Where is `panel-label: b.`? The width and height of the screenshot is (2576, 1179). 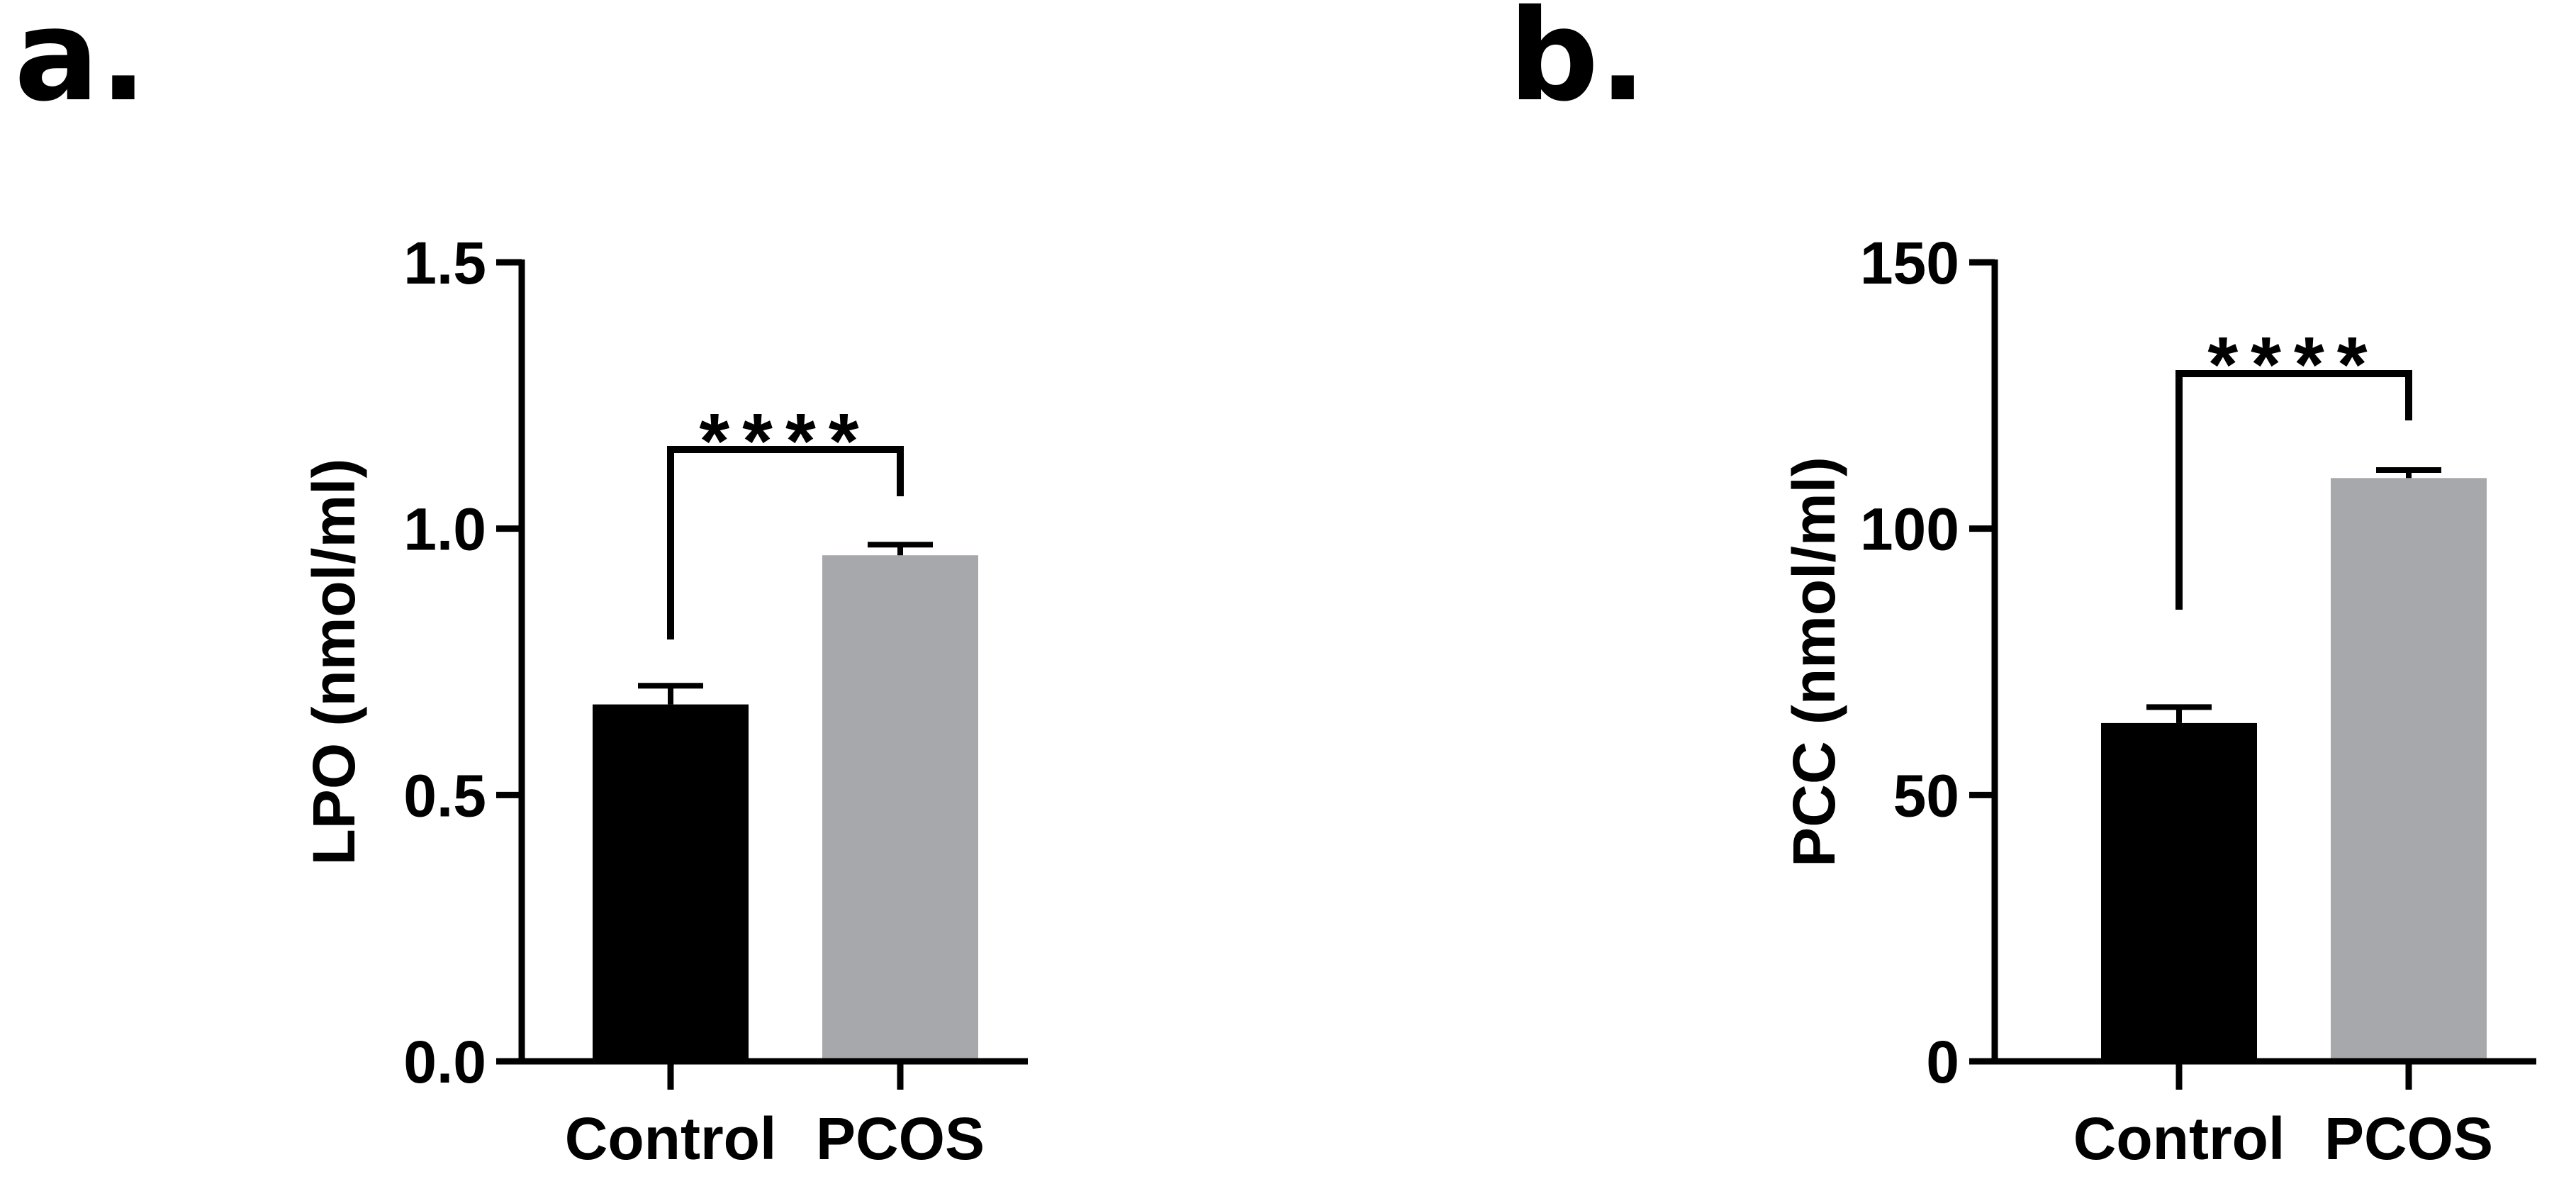
panel-label: b. is located at coordinates (1577, 64).